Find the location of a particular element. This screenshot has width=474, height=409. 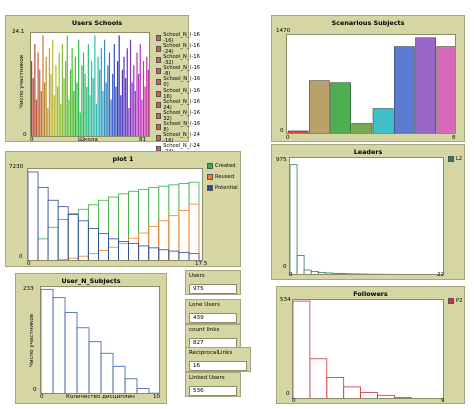

monitor-lone-users: Lone Users 439 is located at coordinates (213, 311).